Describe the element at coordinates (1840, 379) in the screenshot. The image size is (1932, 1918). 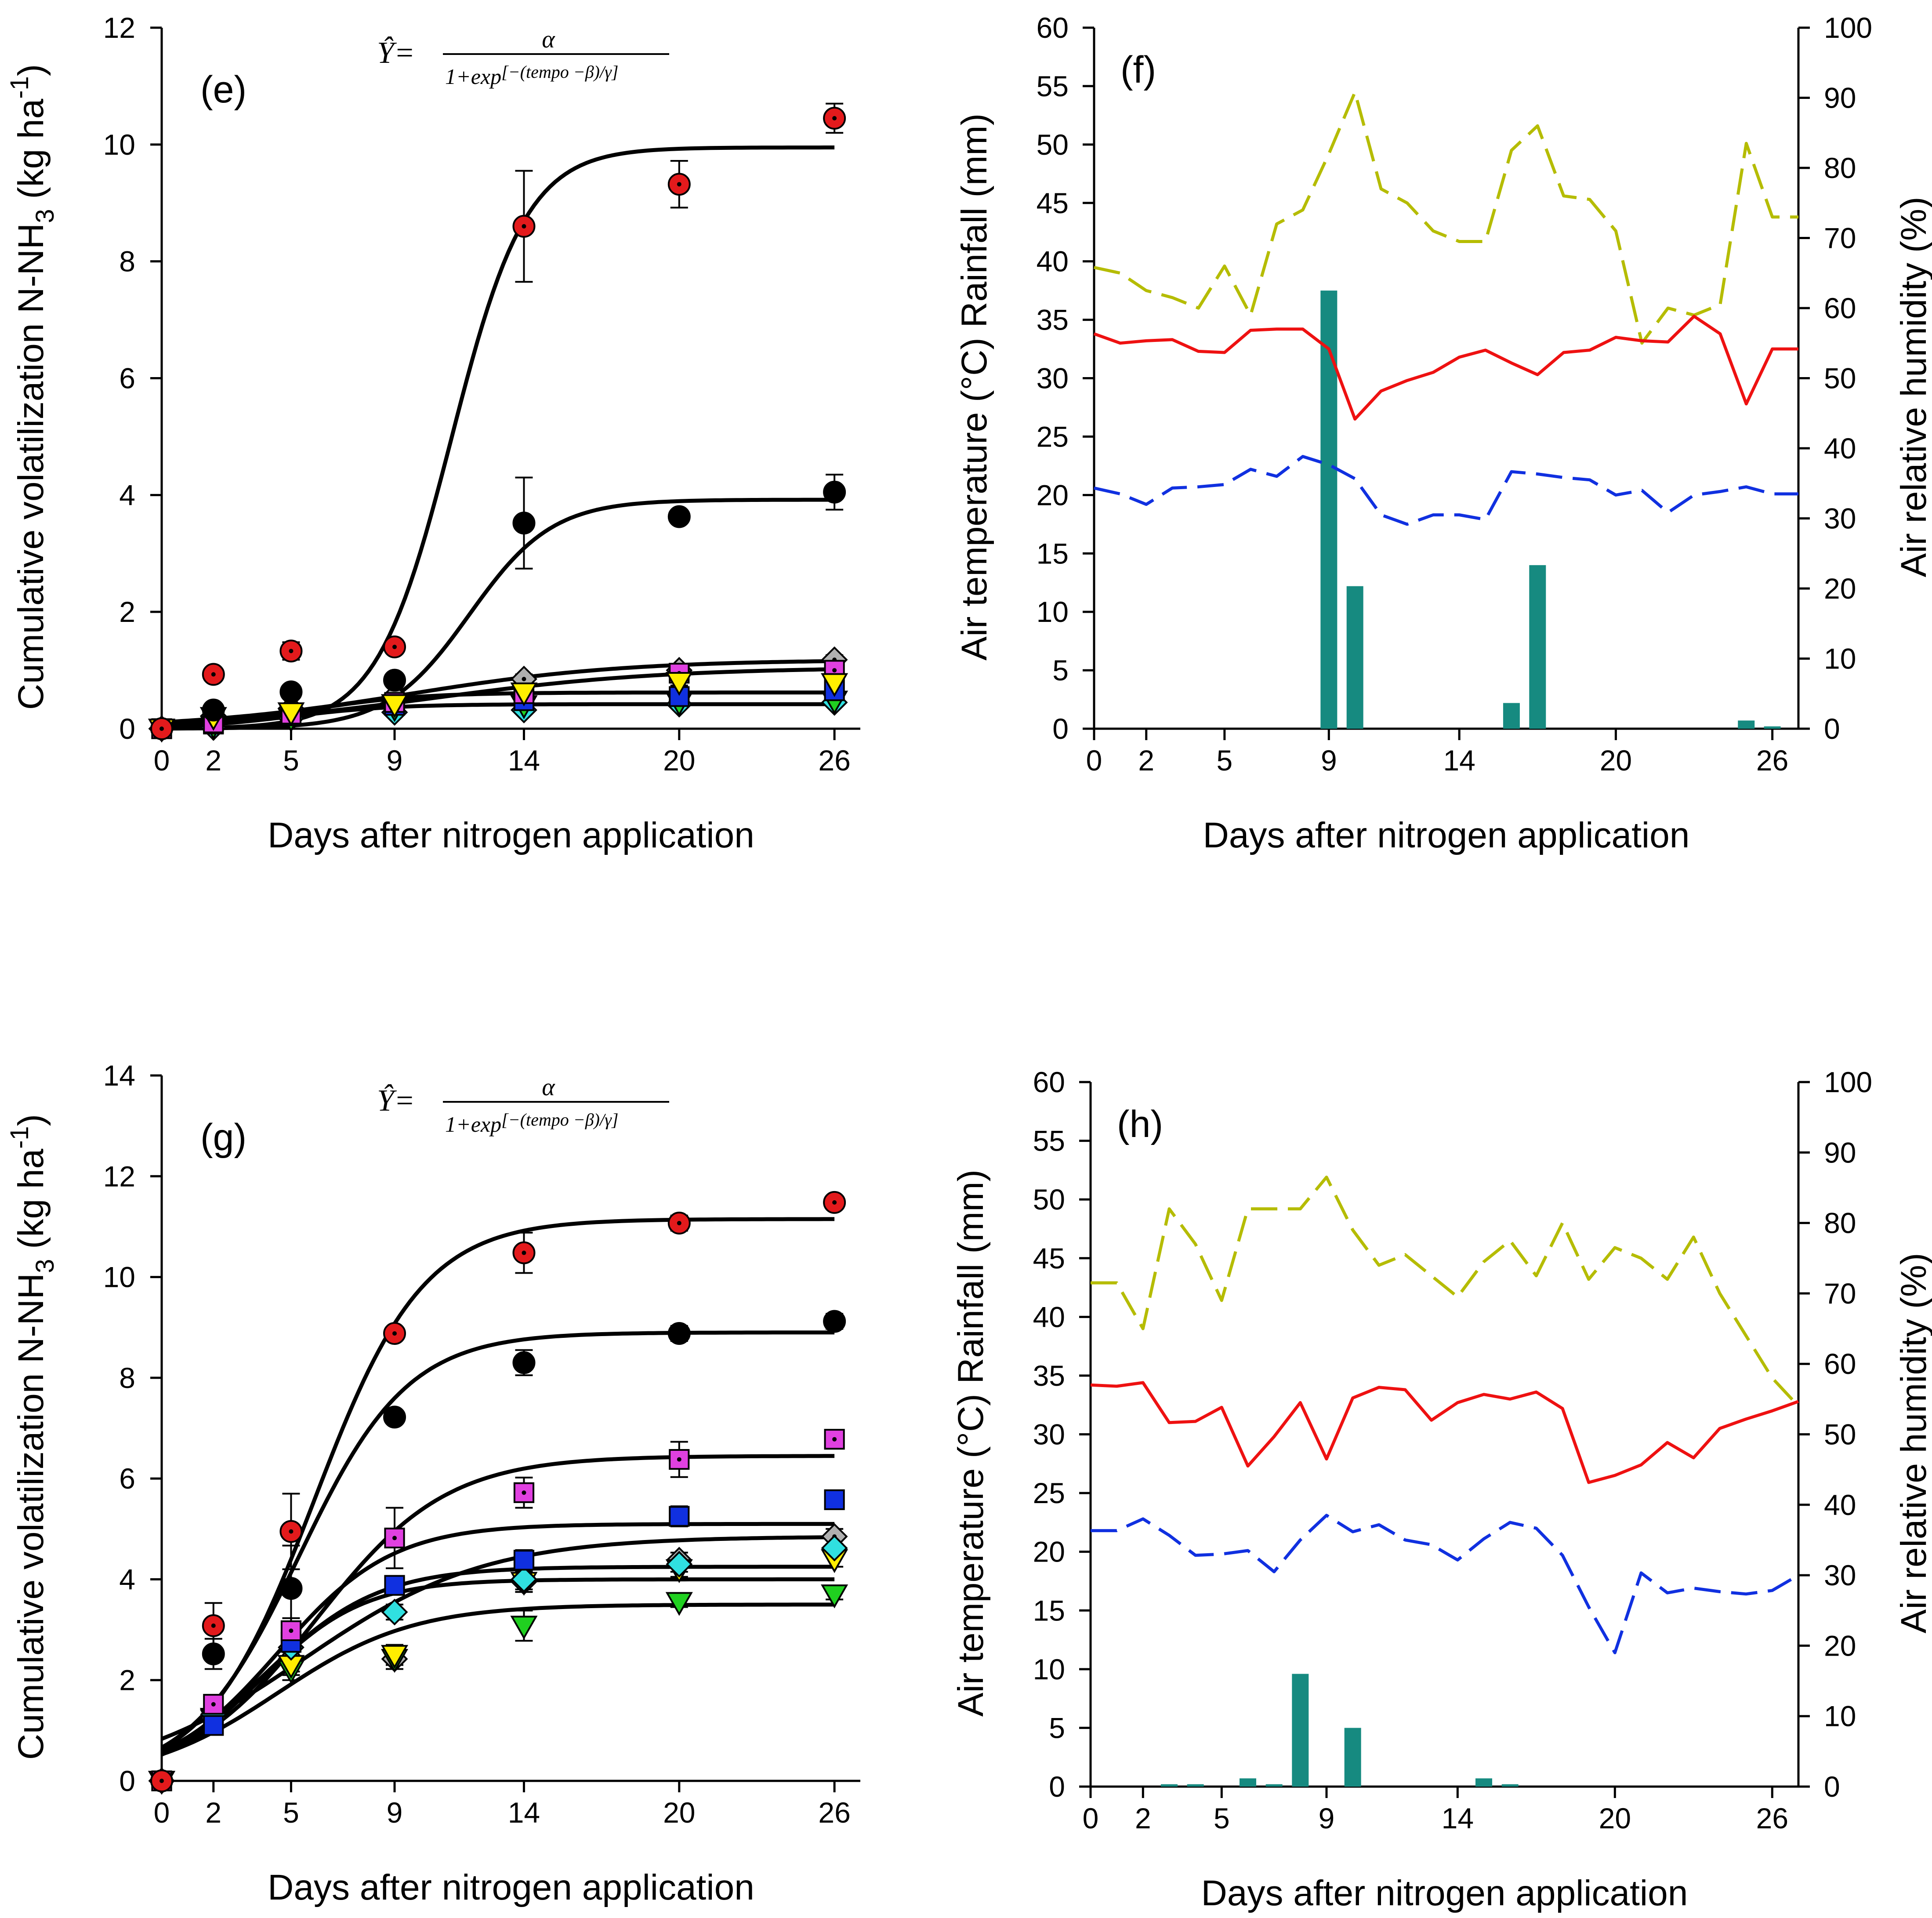
I see `panel-f-right-y-tick-label: 50` at that location.